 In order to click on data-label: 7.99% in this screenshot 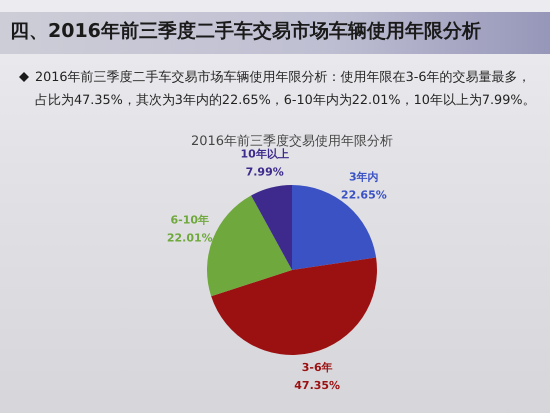, I will do `click(265, 171)`.